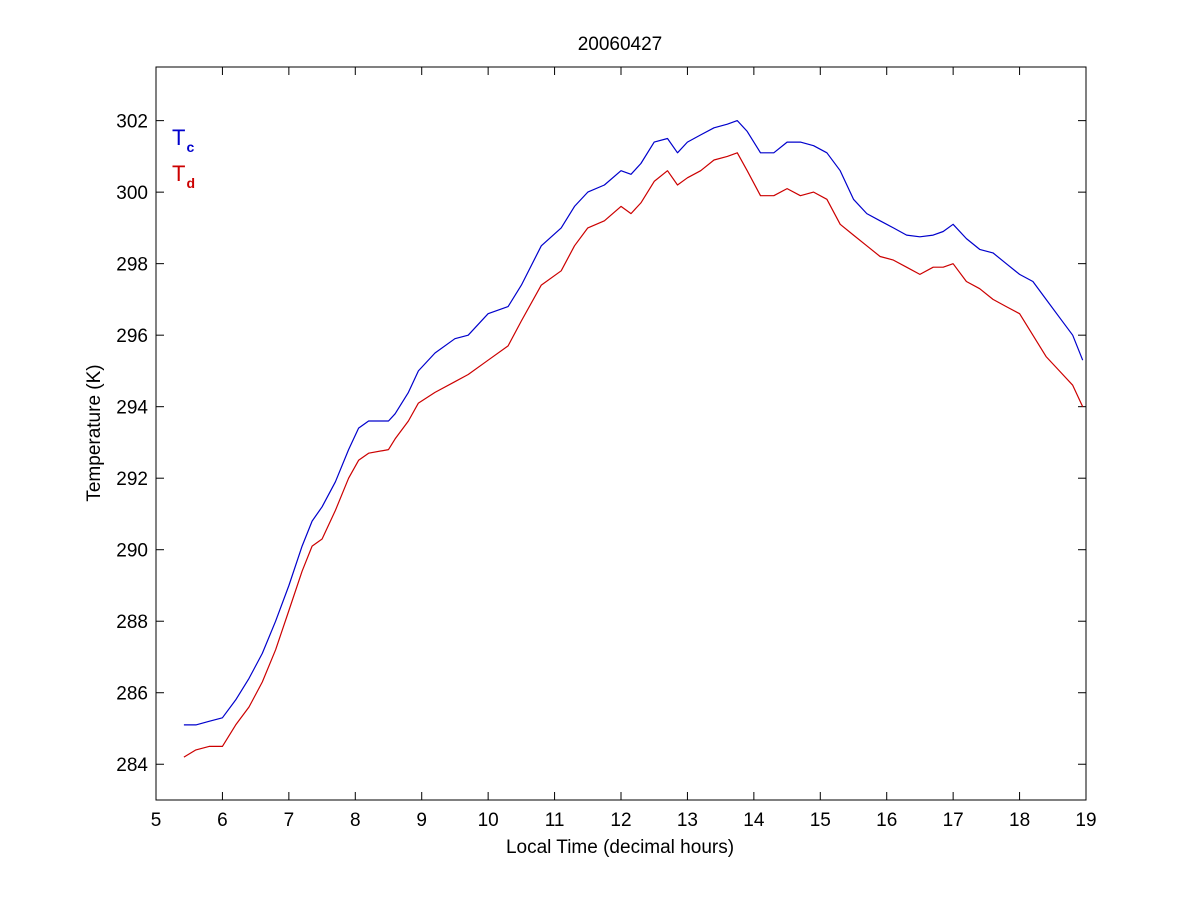  I want to click on x-tick-label: 7, so click(289, 820).